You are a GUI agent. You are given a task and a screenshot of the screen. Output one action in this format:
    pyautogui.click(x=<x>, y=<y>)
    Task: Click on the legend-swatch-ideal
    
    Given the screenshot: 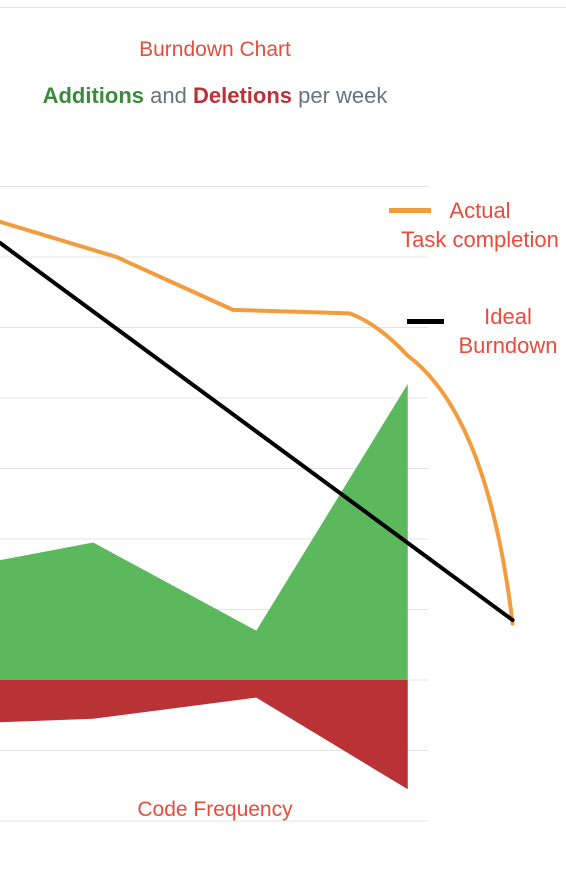 What is the action you would take?
    pyautogui.click(x=425, y=321)
    